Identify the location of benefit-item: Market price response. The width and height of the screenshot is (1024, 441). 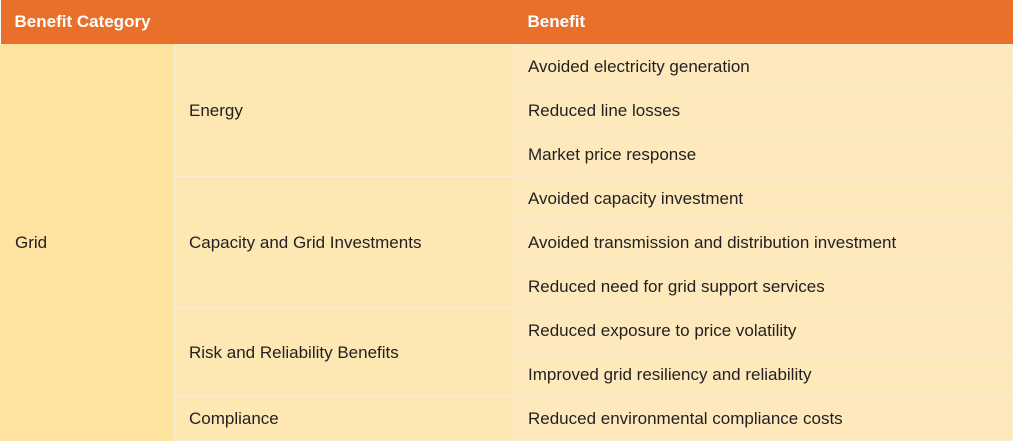
(763, 154).